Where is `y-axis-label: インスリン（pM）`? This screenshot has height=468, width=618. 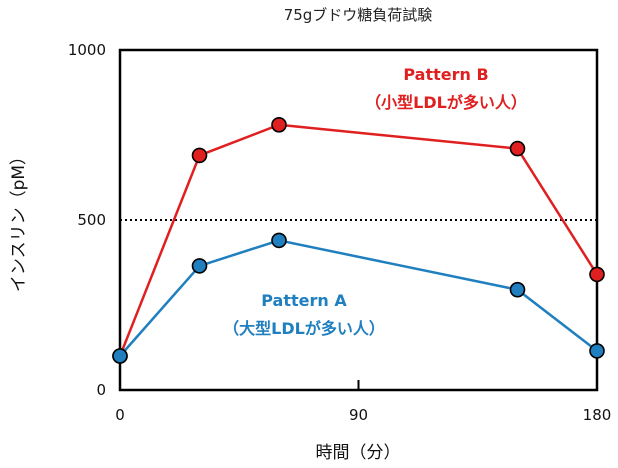
y-axis-label: インスリン（pM） is located at coordinates (19, 220).